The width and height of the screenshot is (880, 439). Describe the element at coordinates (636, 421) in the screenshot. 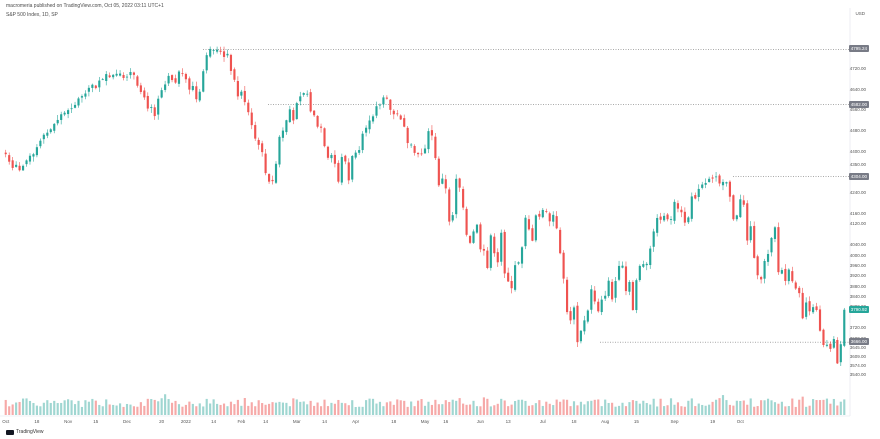

I see `x-tick-label: 15` at that location.